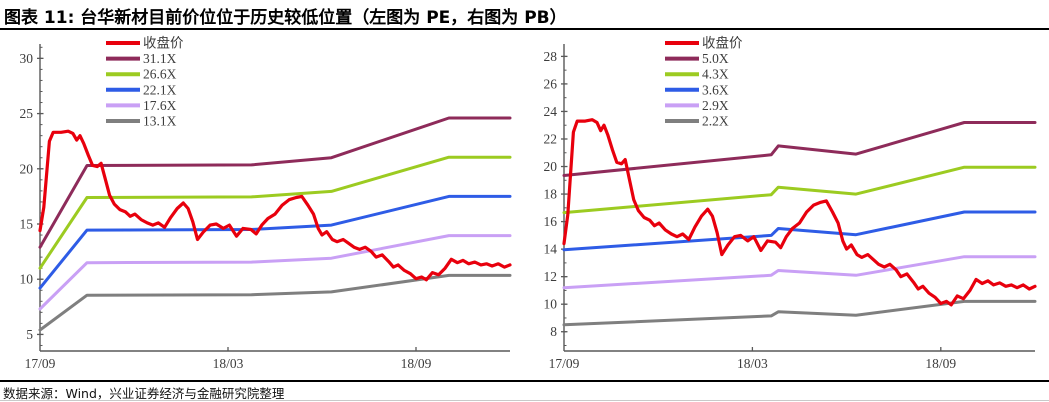 This screenshot has height=402, width=1049. What do you see at coordinates (799, 190) in the screenshot?
I see `series-line-4.3X` at bounding box center [799, 190].